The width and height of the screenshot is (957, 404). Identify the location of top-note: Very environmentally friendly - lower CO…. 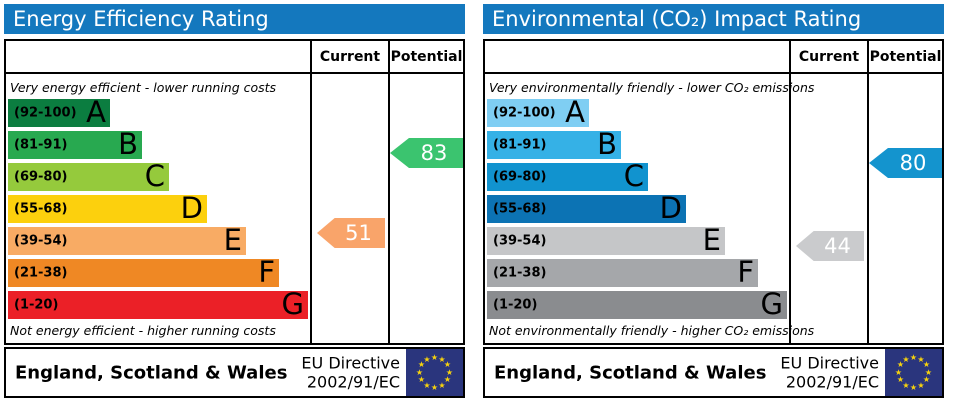
(652, 87).